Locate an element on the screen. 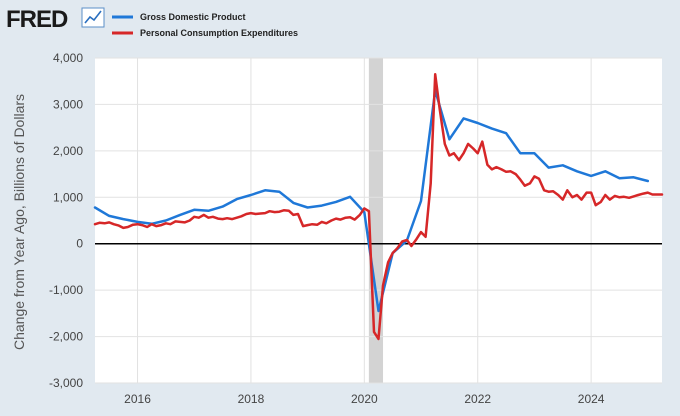 This screenshot has width=680, height=416. legend-item-pce: Personal Consumption Expenditures is located at coordinates (205, 33).